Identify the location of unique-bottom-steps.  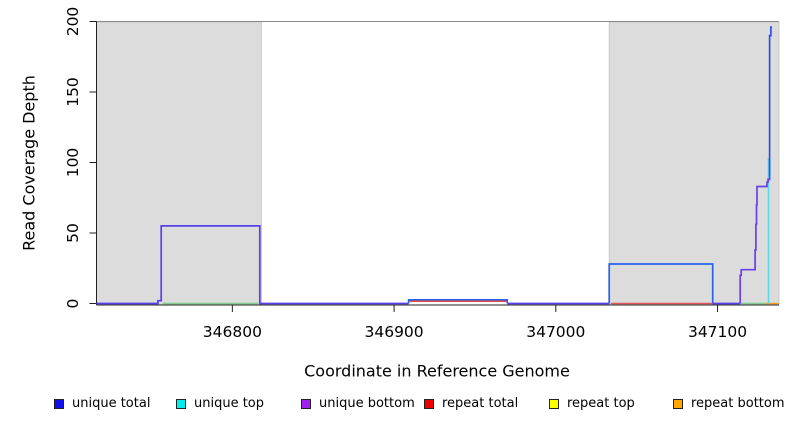
(755, 240).